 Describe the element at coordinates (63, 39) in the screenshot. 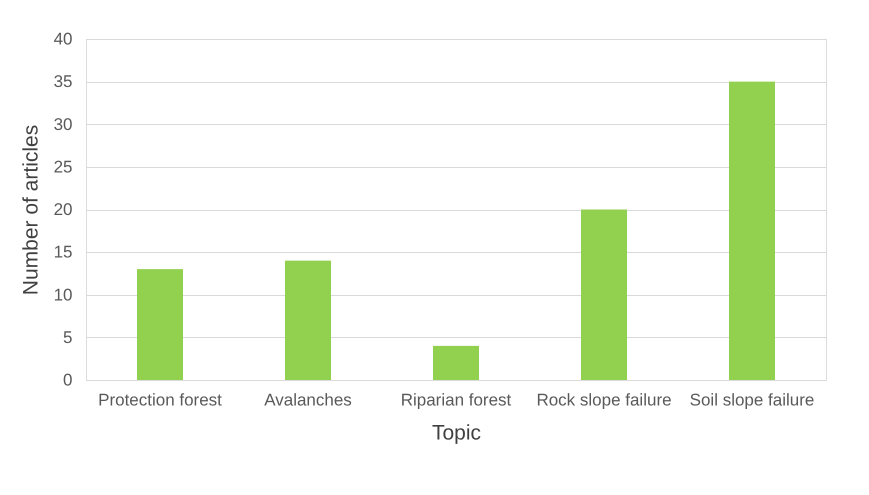

I see `y-tick-label: 40` at that location.